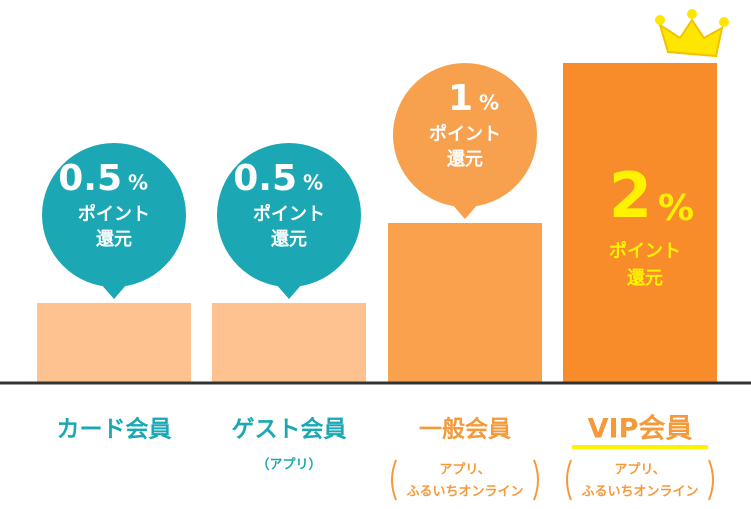  What do you see at coordinates (289, 429) in the screenshot?
I see `x-tick-label: ゲスト会員` at bounding box center [289, 429].